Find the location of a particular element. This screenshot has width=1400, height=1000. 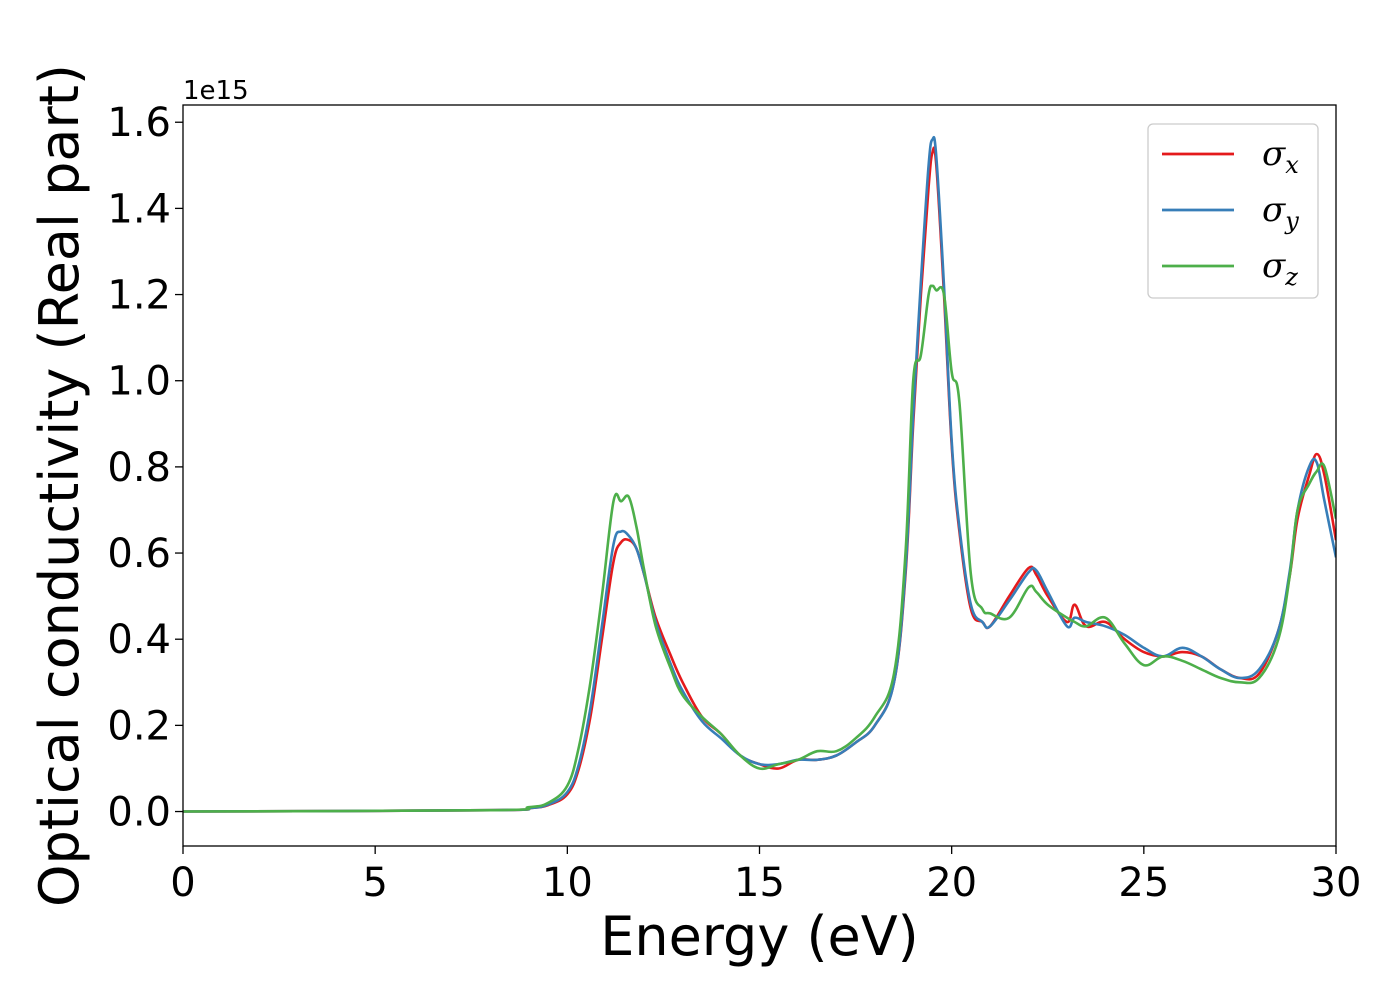

y-axis: 0.0 0.2 0.4 0.6 0.8 1.0 1.2 1.4 1.6 is located at coordinates (145, 468).